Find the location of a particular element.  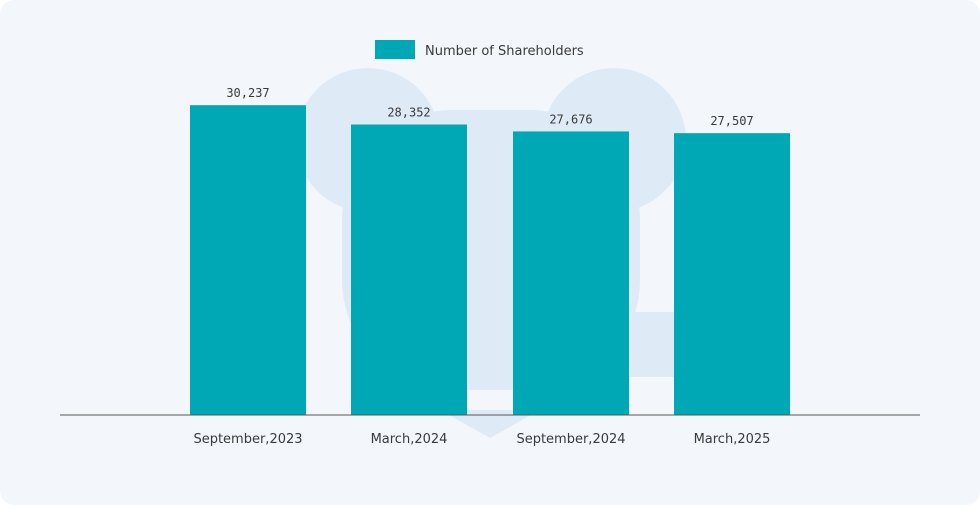

x-tick-label-1: September,2023 is located at coordinates (247, 439).